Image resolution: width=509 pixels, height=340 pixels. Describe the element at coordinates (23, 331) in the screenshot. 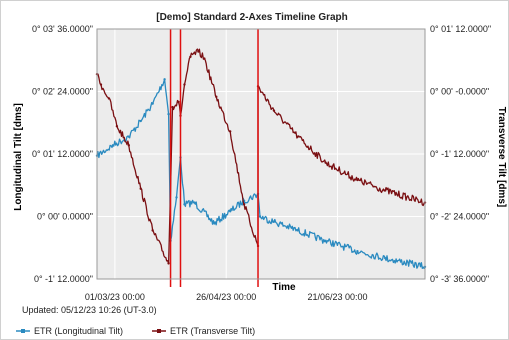

I see `legend-marker-longitudinal` at that location.